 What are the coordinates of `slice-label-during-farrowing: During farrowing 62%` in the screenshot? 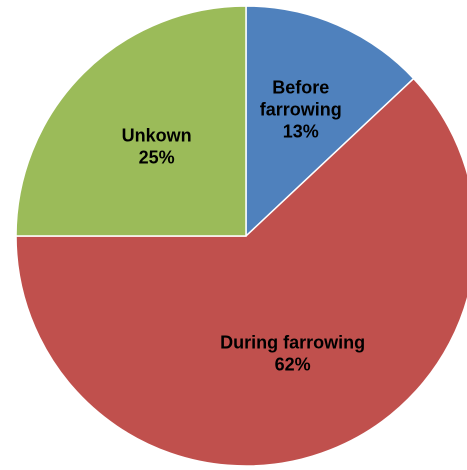 It's located at (292, 354).